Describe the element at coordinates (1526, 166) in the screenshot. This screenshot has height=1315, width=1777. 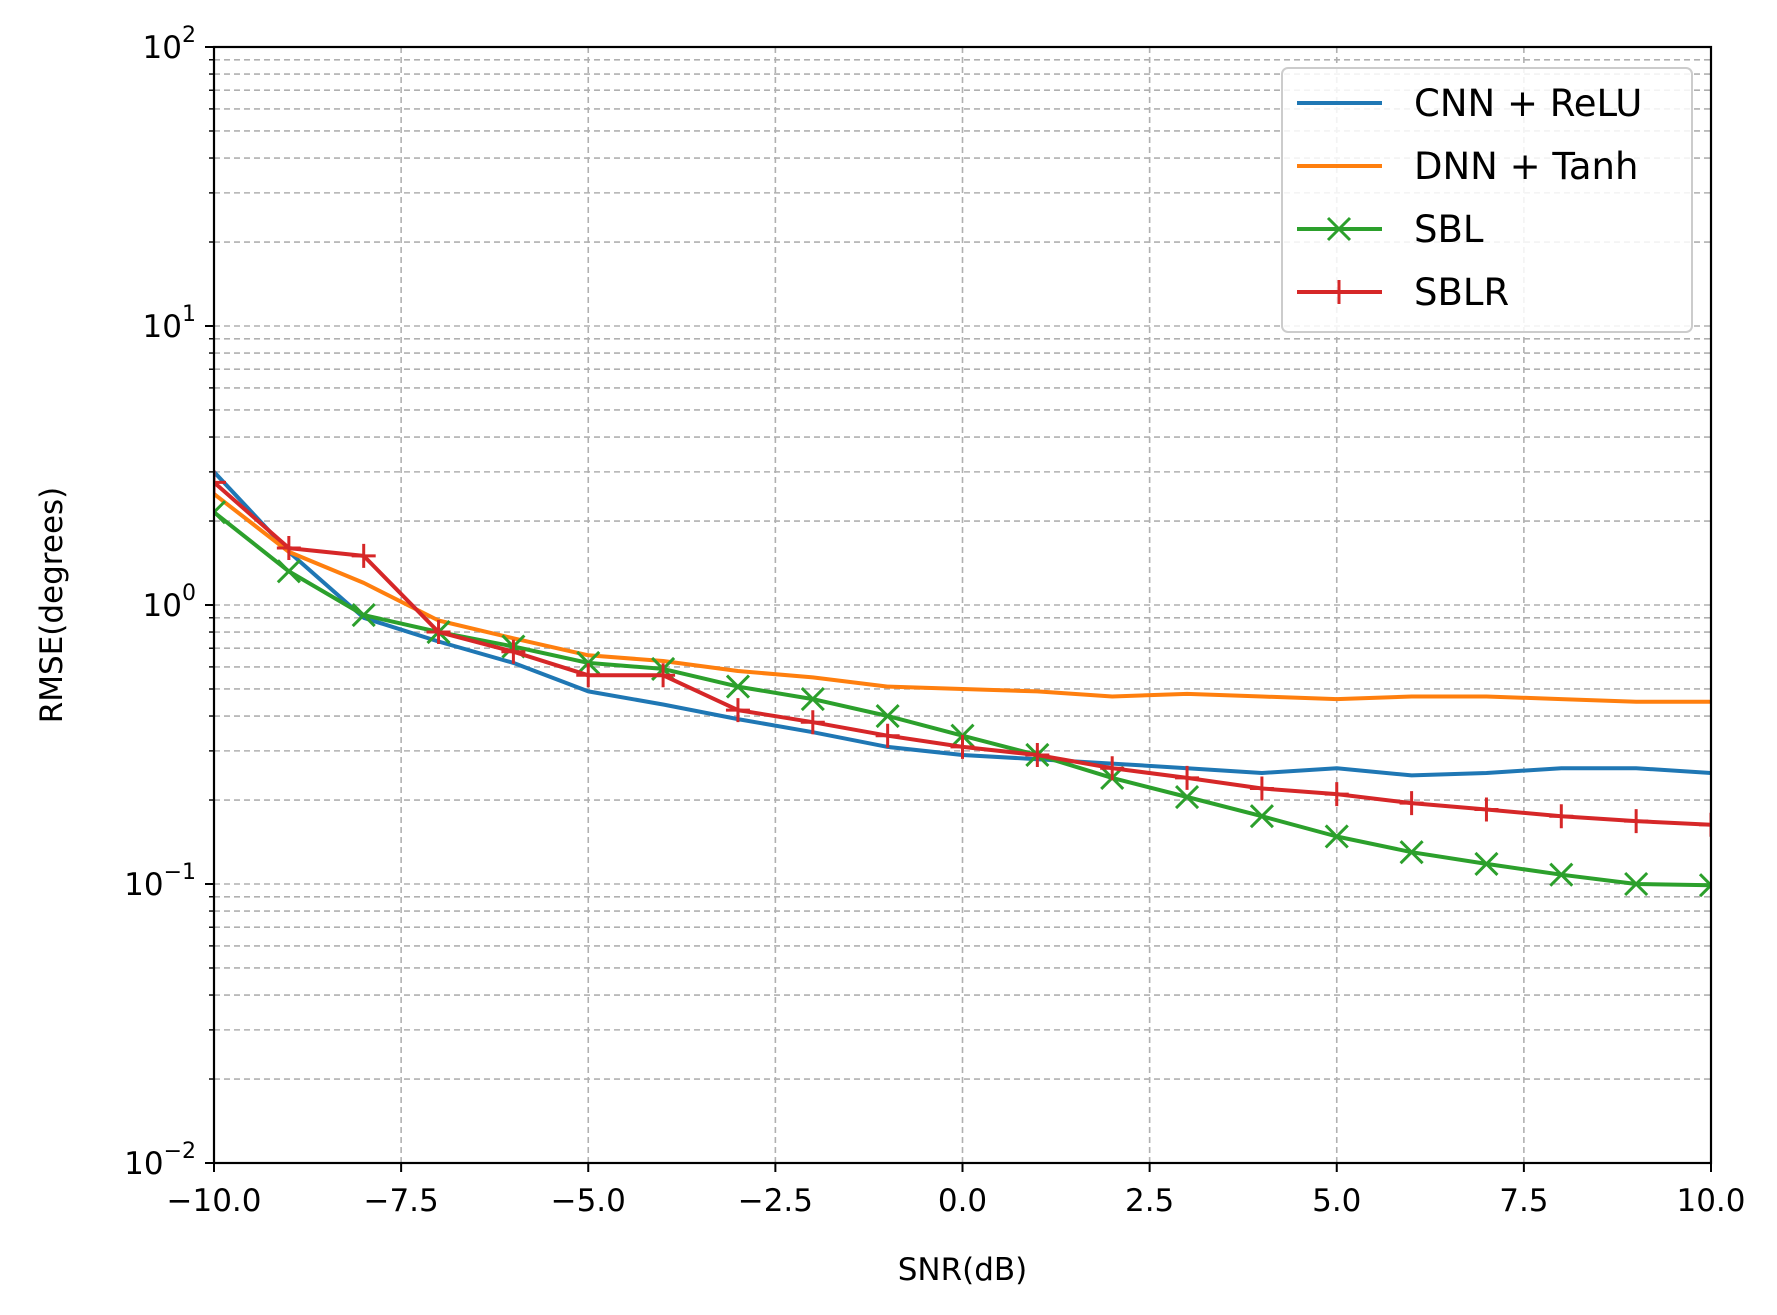
I see `legend-label: DNN + Tanh` at that location.